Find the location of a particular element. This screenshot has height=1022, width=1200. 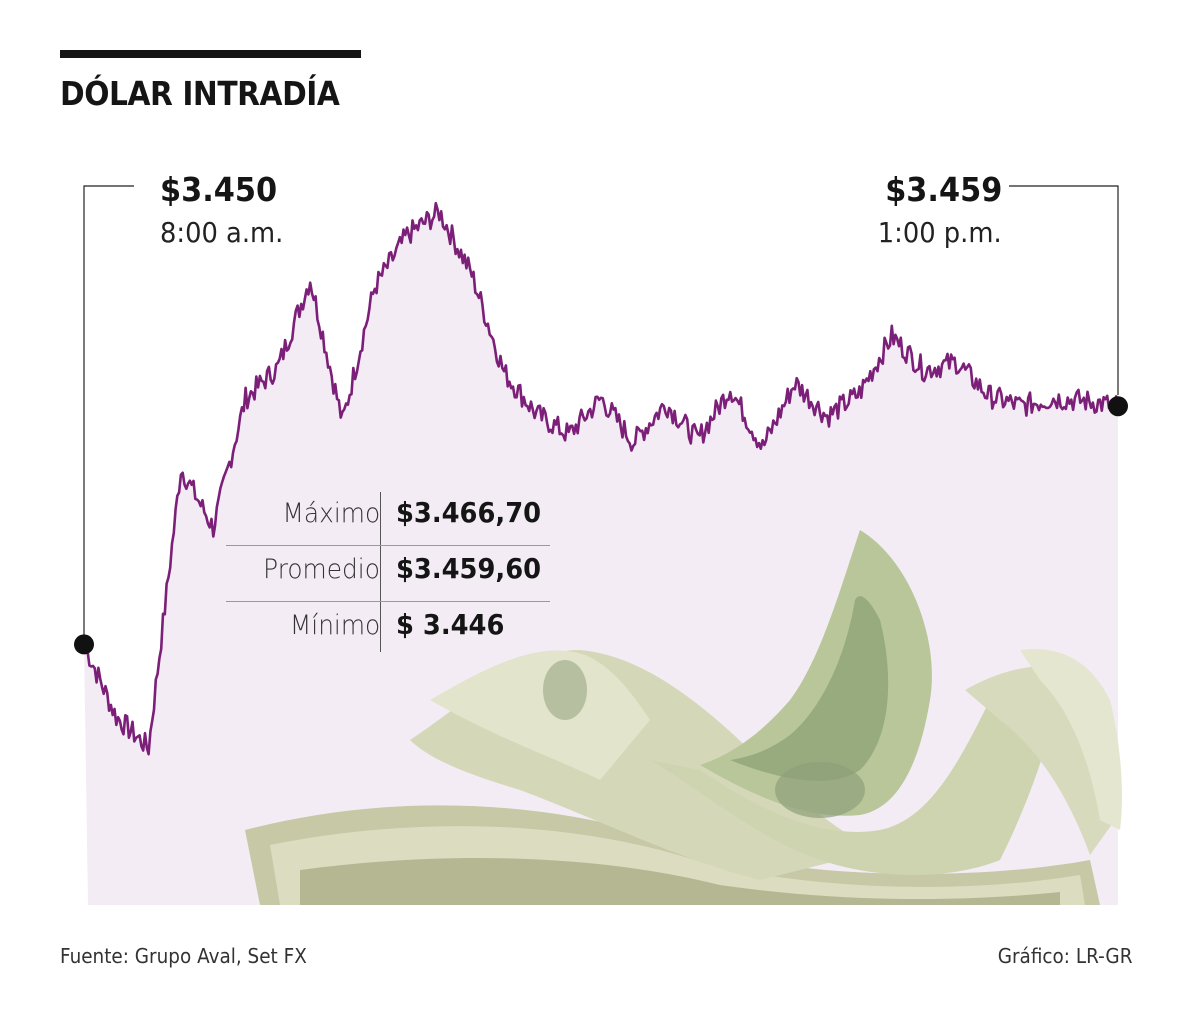

stat-label: Mínimo is located at coordinates (334, 625).